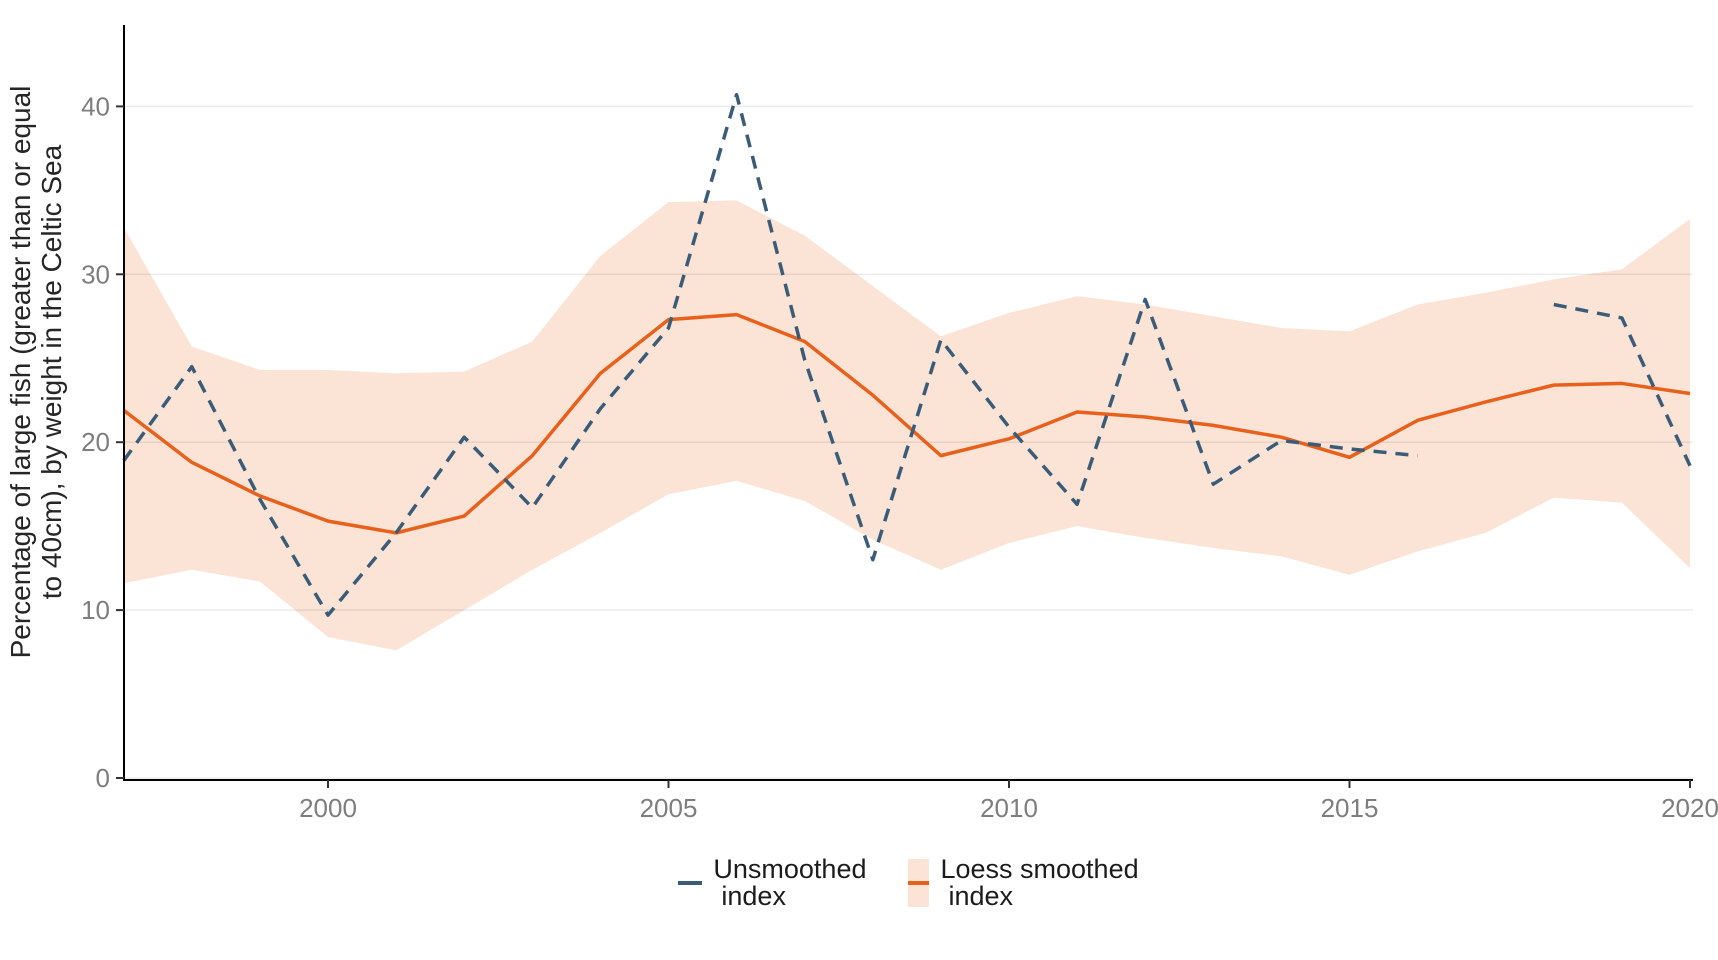 This screenshot has height=960, width=1718. I want to click on svg-text: 0, so click(103, 778).